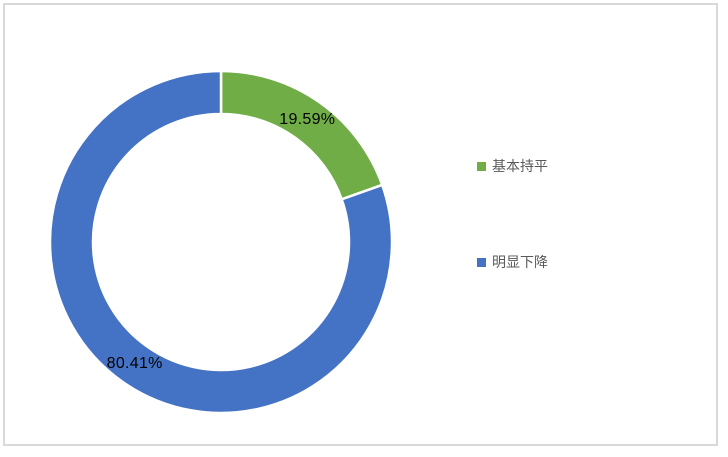  What do you see at coordinates (520, 262) in the screenshot?
I see `legend-label-1: 明显下降` at bounding box center [520, 262].